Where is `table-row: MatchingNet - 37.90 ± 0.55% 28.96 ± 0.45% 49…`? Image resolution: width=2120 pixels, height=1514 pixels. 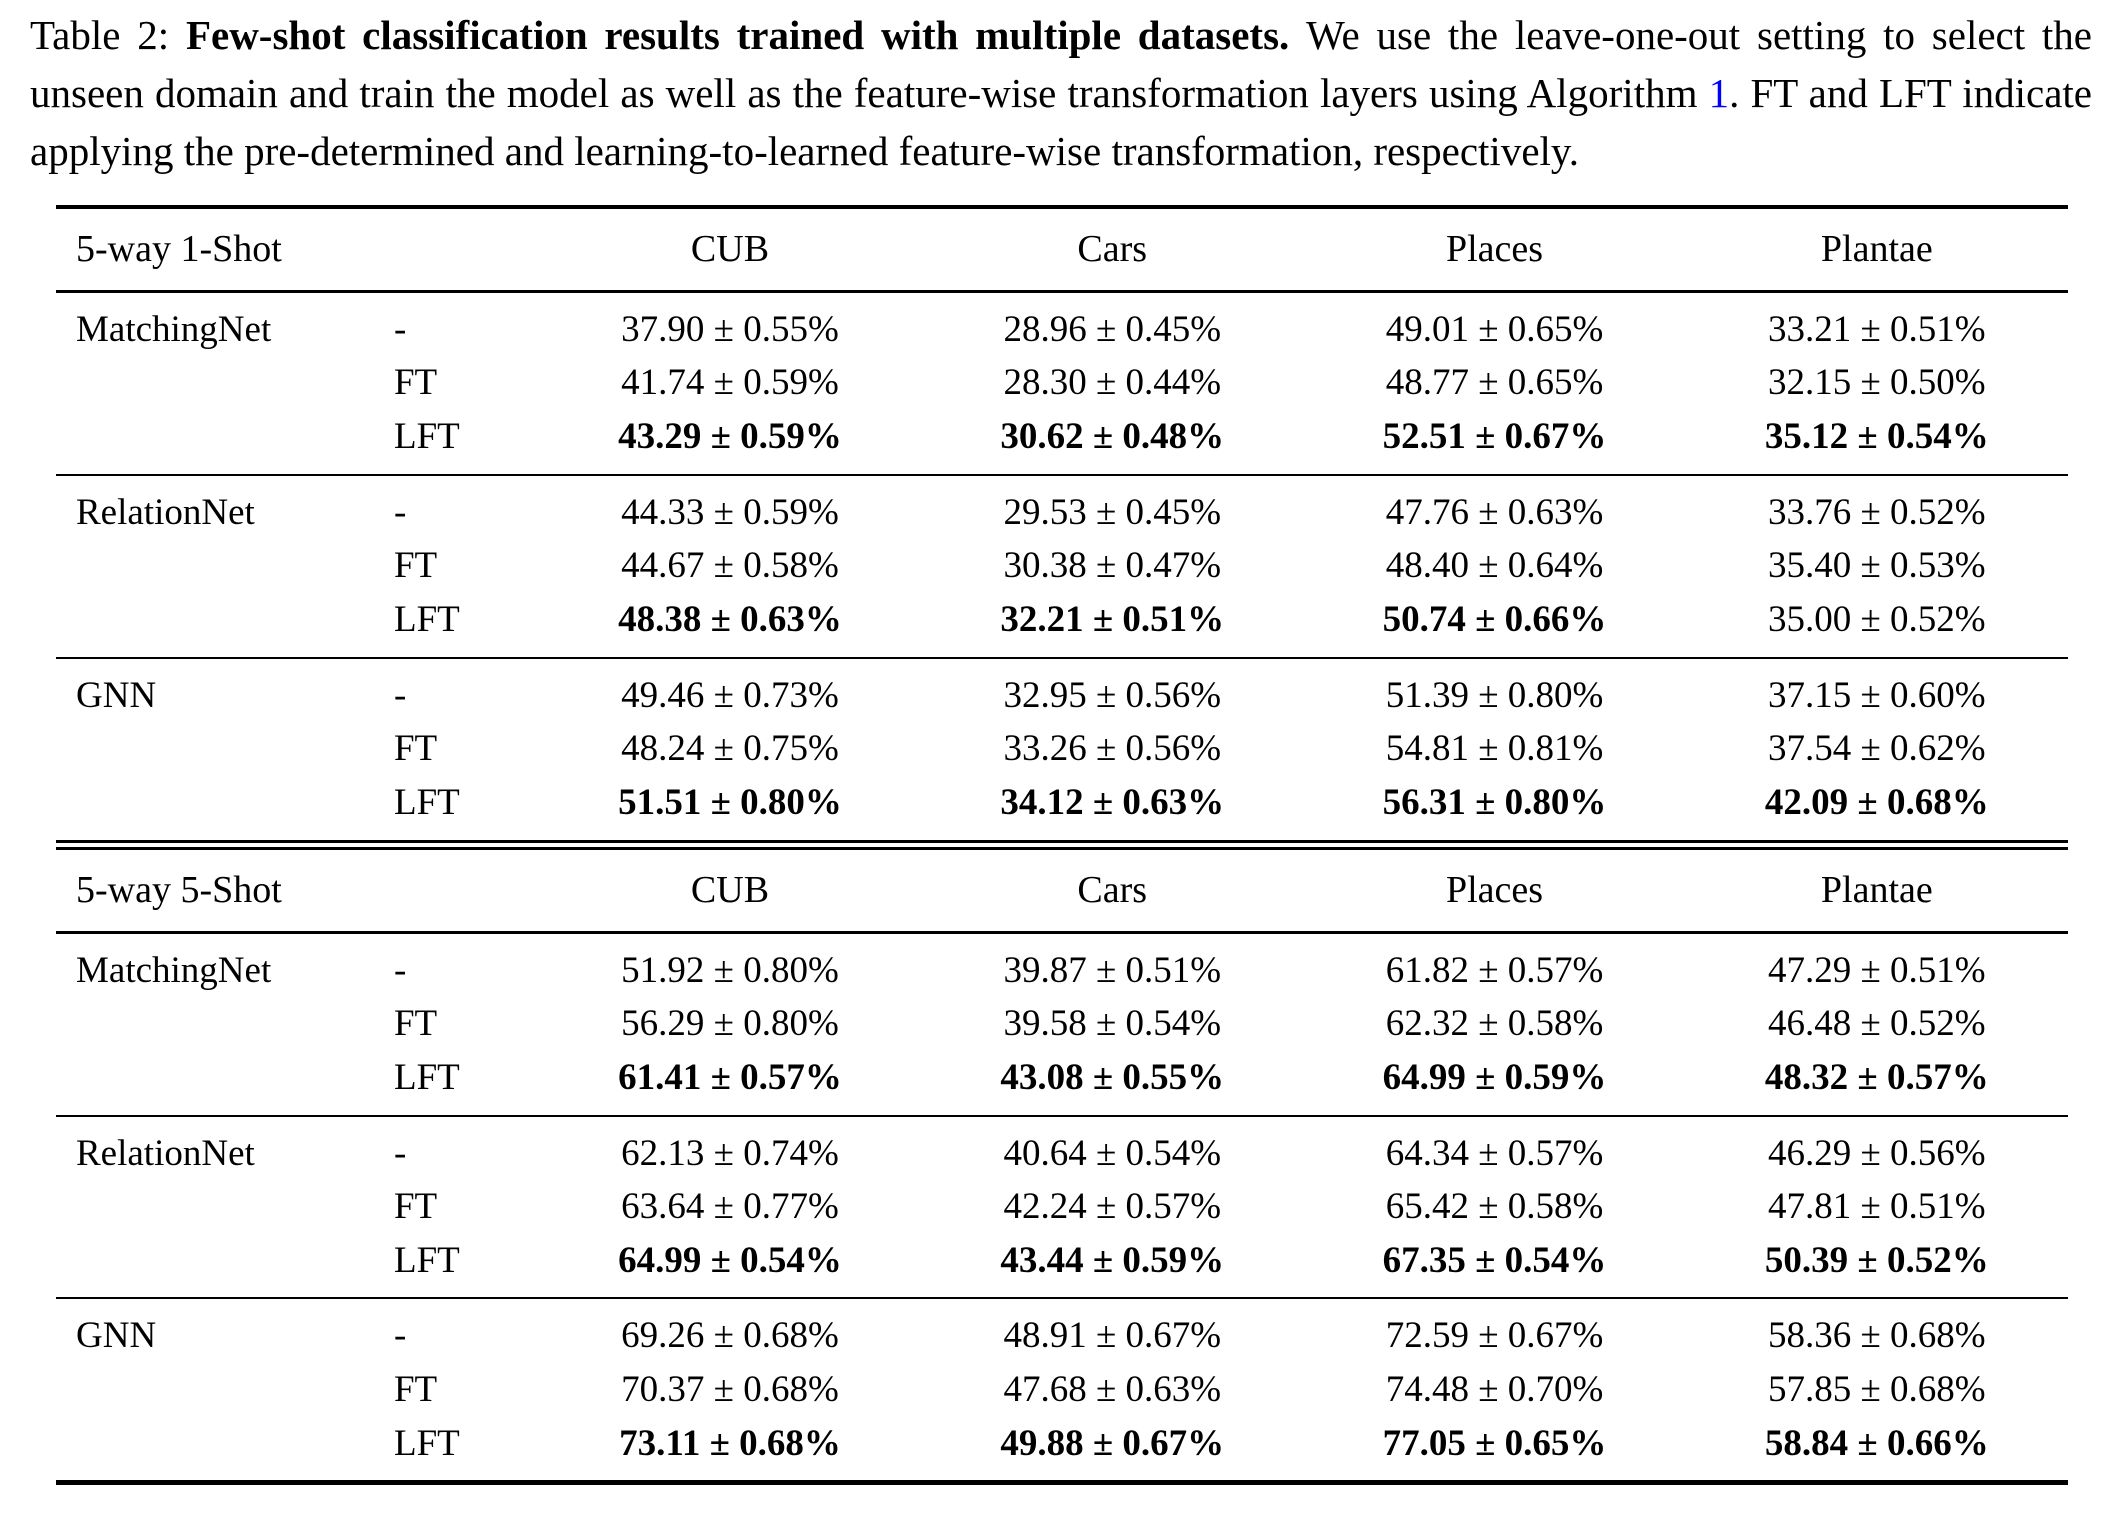
table-row: MatchingNet - 37.90 ± 0.55% 28.96 ± 0.45% 49… is located at coordinates (1062, 323).